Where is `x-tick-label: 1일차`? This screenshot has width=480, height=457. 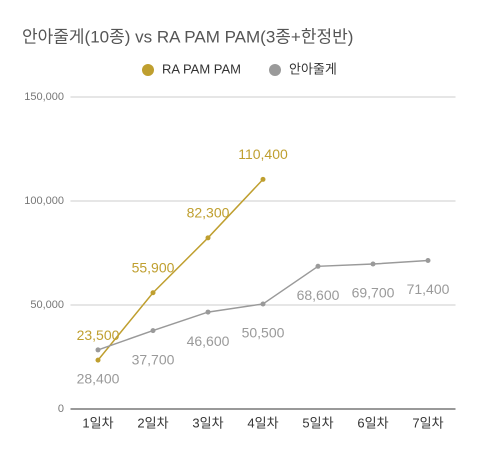
x-tick-label: 1일차 is located at coordinates (97, 422).